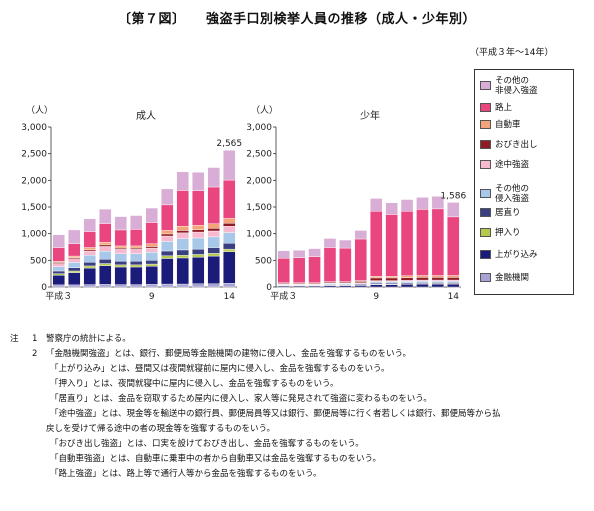 The height and width of the screenshot is (511, 594). I want to click on note-line: 「押入り」とは、夜間就寝中に屋内に侵入し、金品を強奪するものをいう。, so click(297, 384).